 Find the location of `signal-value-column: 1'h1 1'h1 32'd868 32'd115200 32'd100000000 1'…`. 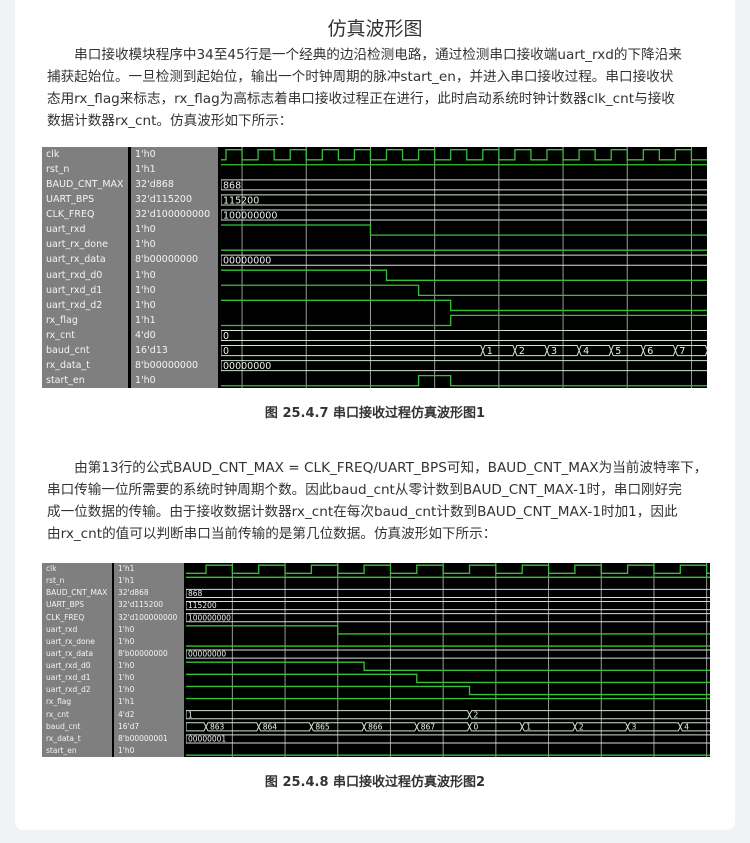

signal-value-column: 1'h1 1'h1 32'd868 32'd115200 32'd100000000 1'… is located at coordinates (149, 660).